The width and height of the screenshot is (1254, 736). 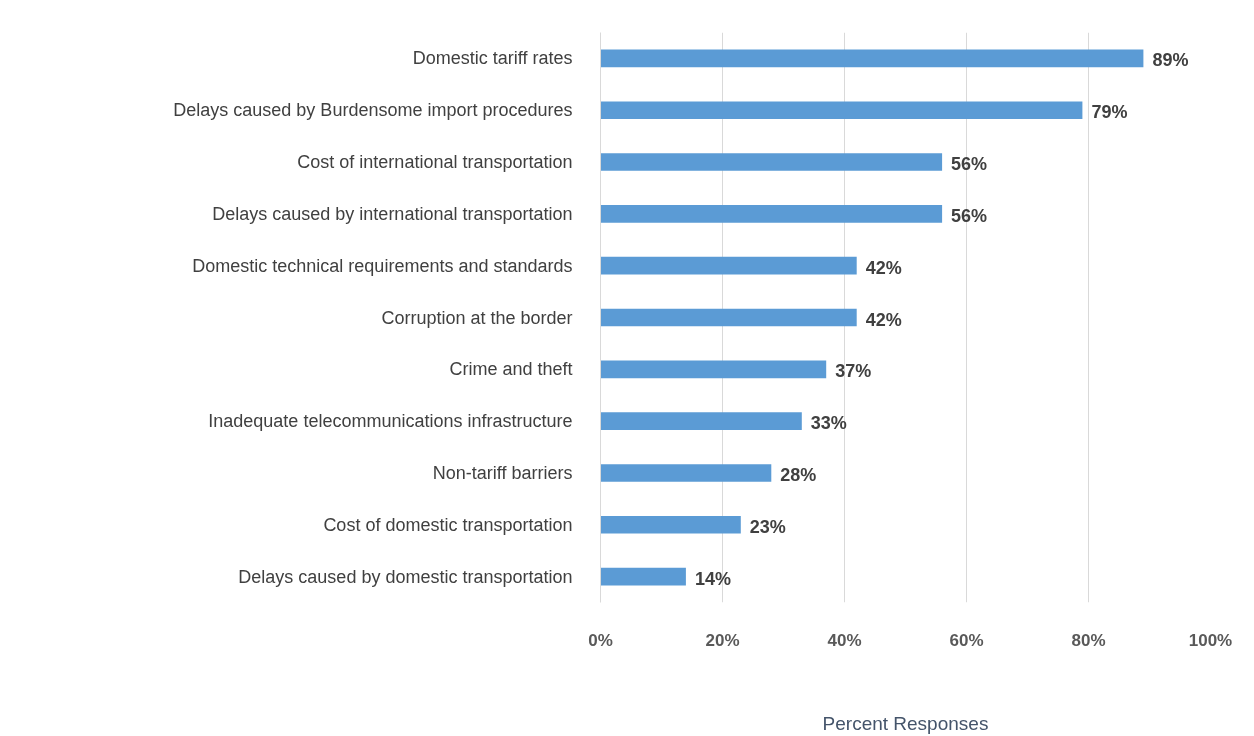 What do you see at coordinates (966, 640) in the screenshot?
I see `x-tick-label: 60%` at bounding box center [966, 640].